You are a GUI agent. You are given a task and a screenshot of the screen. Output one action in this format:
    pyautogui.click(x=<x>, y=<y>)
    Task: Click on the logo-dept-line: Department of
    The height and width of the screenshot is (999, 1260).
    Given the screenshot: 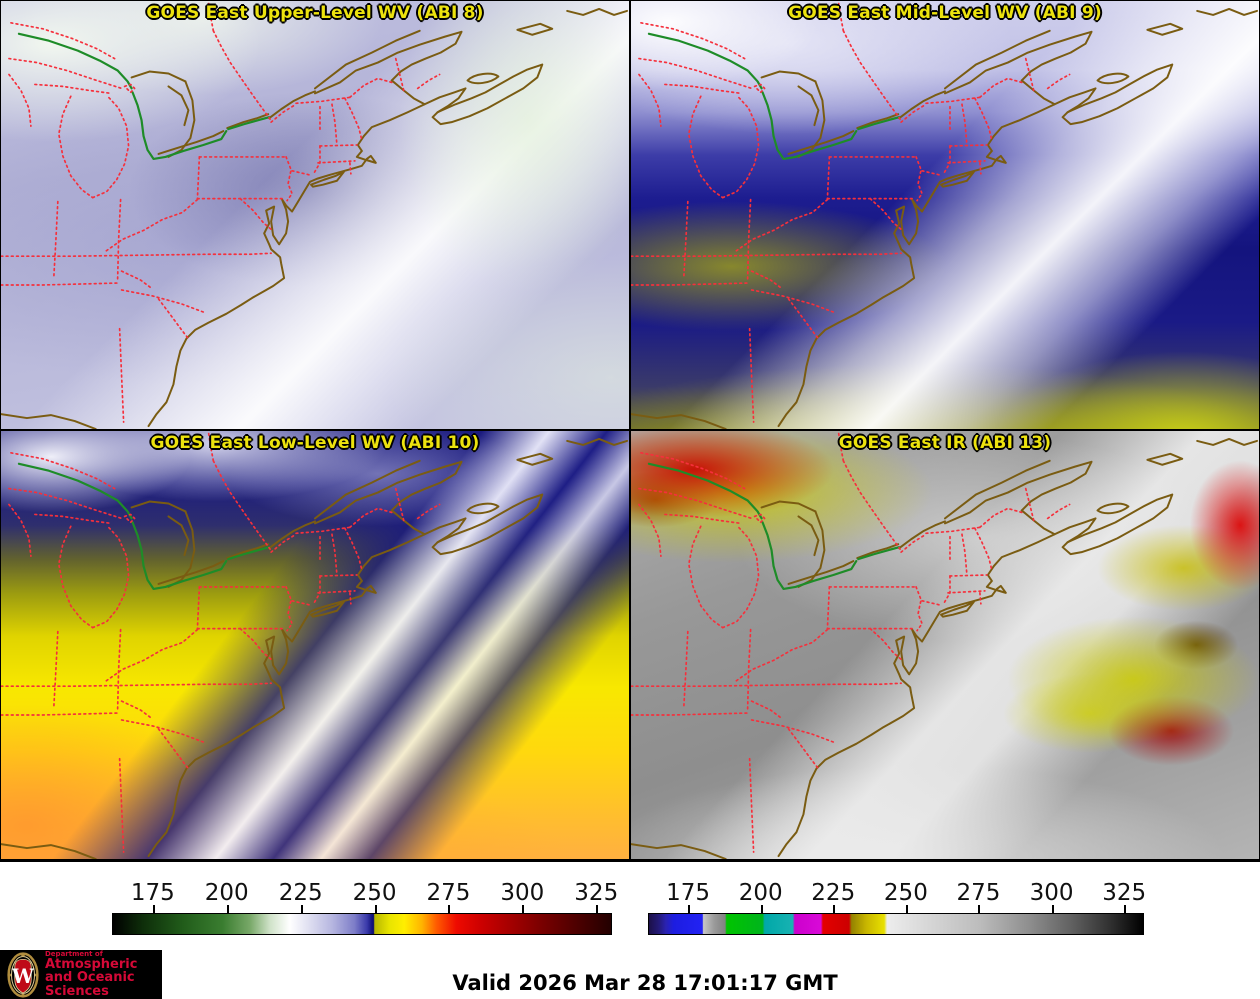 What is the action you would take?
    pyautogui.click(x=74, y=954)
    